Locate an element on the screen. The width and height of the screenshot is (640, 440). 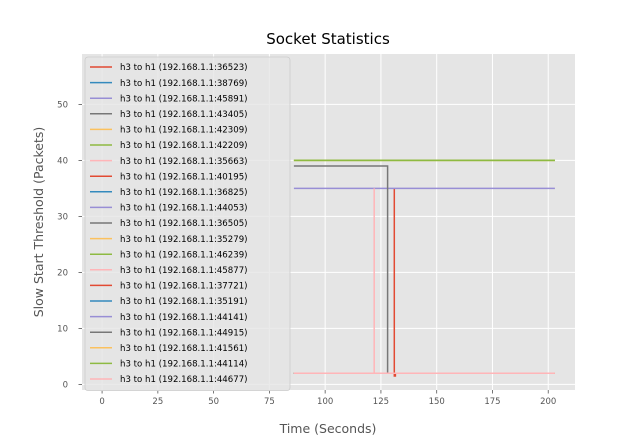
legend-entry: h3 to h1 (192.168.1.1:40195) is located at coordinates (184, 177).